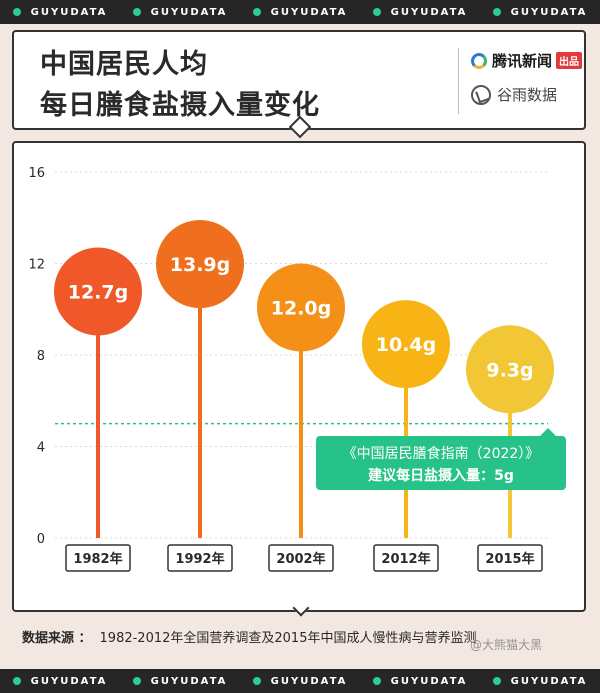 The height and width of the screenshot is (693, 600). I want to click on tencent-news-logo: 腾讯新闻 出品, so click(527, 60).